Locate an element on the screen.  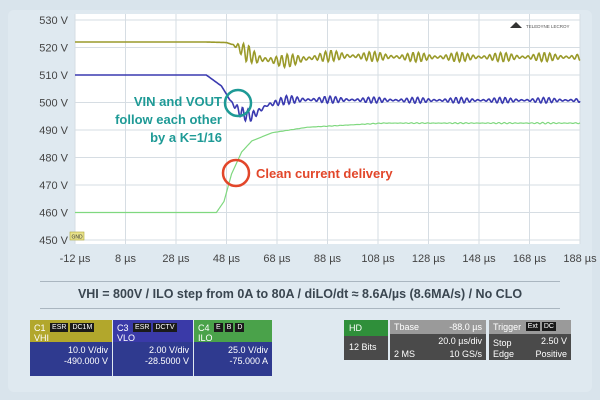
timebase-label: Tbase is located at coordinates (407, 327).